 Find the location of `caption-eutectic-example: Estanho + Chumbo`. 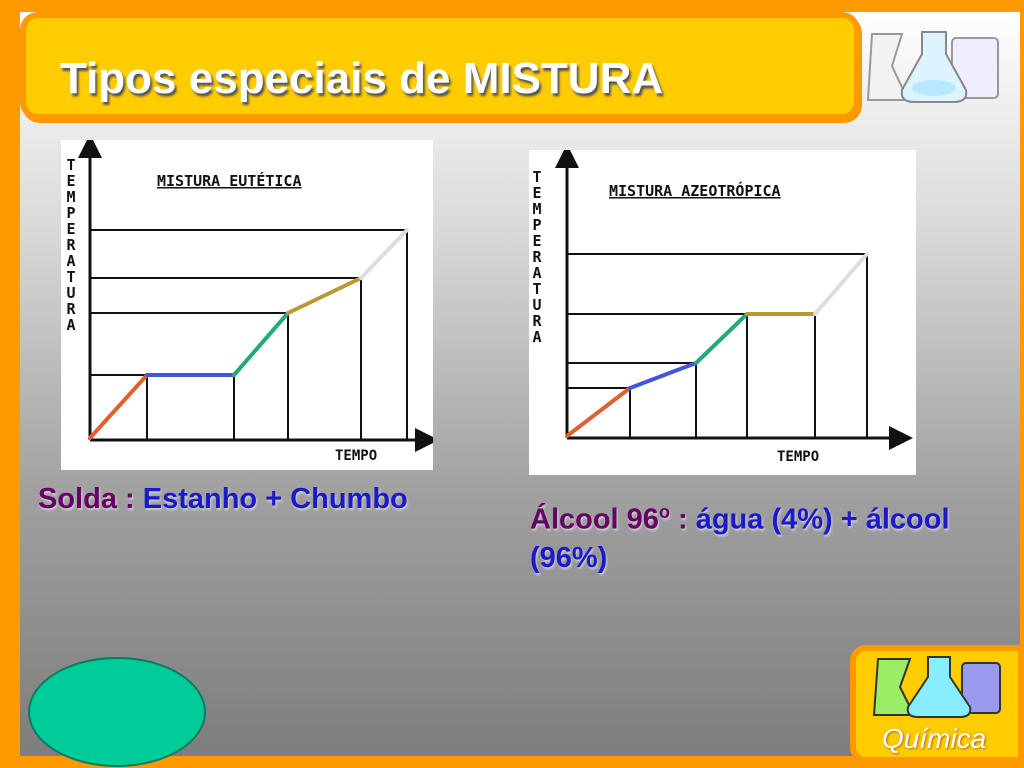

caption-eutectic-example: Estanho + Chumbo is located at coordinates (275, 499).